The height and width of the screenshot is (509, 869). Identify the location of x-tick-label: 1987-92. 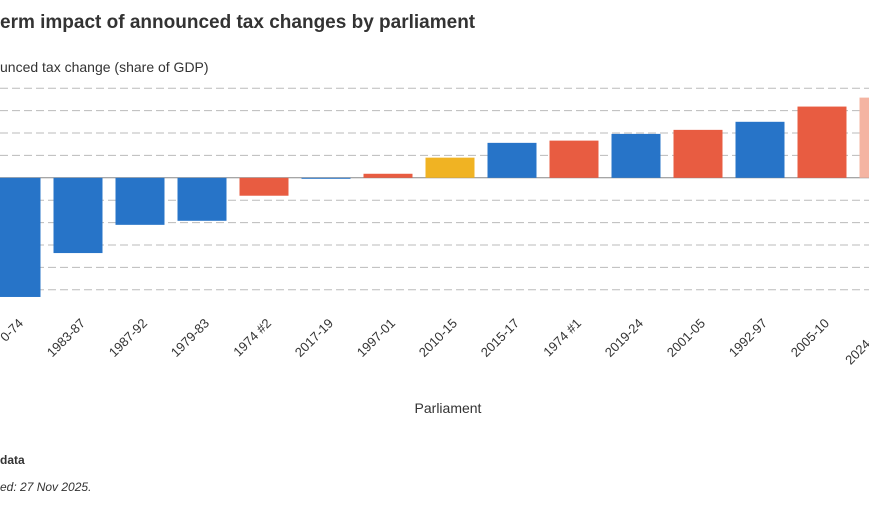
(128, 338).